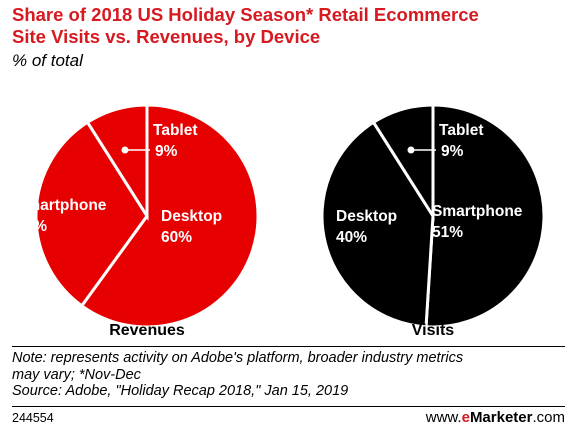  What do you see at coordinates (47, 60) in the screenshot?
I see `chart-subtitle: % of total` at bounding box center [47, 60].